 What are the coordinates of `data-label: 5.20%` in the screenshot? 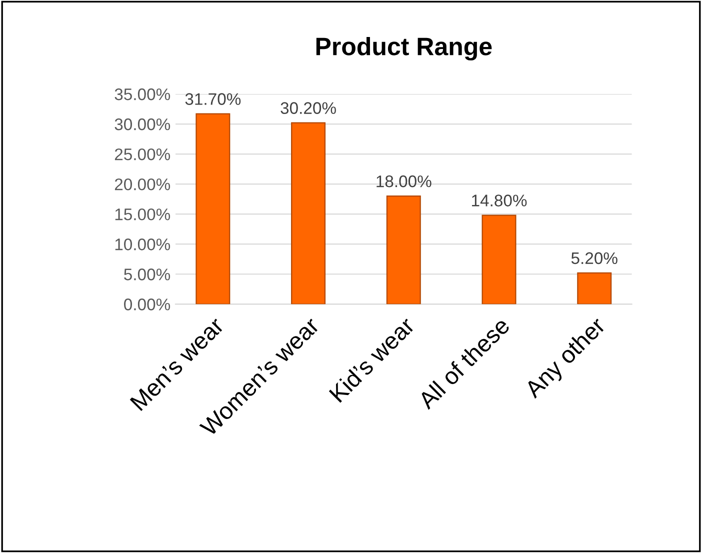 It's located at (594, 258).